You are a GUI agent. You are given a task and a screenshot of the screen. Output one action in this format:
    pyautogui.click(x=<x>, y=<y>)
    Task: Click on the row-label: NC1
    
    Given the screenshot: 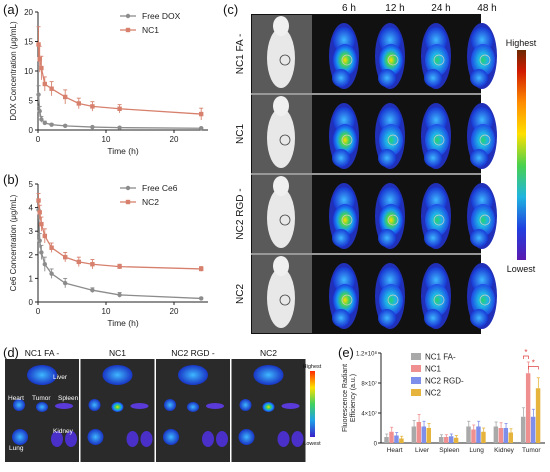 What is the action you would take?
    pyautogui.click(x=240, y=134)
    